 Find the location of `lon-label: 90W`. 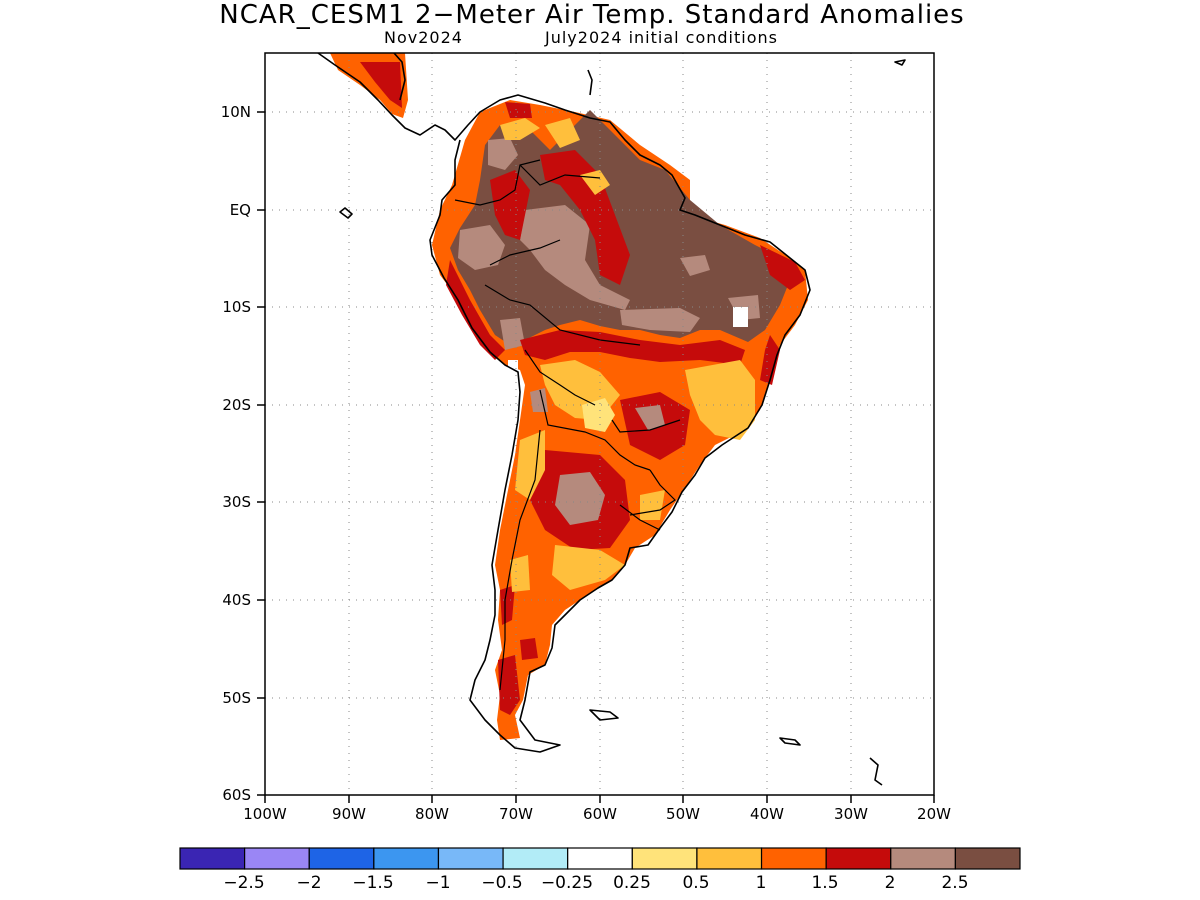

lon-label: 90W is located at coordinates (349, 814).